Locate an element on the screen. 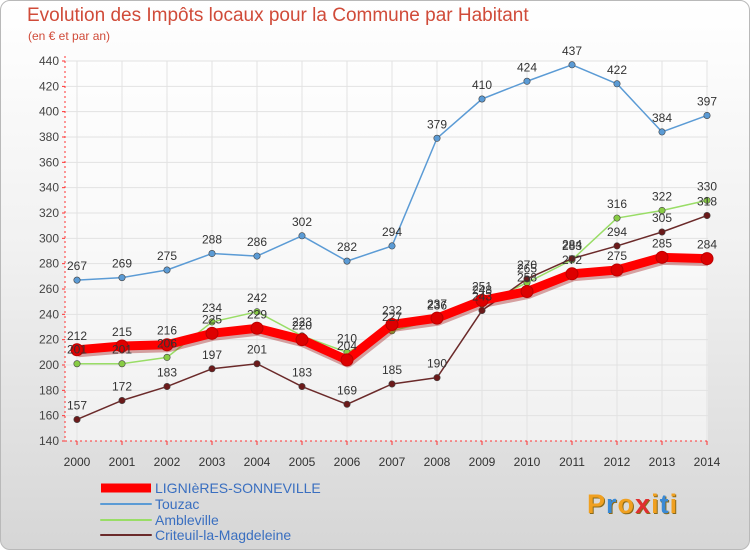 This screenshot has width=750, height=550. data-label: 397 is located at coordinates (707, 101).